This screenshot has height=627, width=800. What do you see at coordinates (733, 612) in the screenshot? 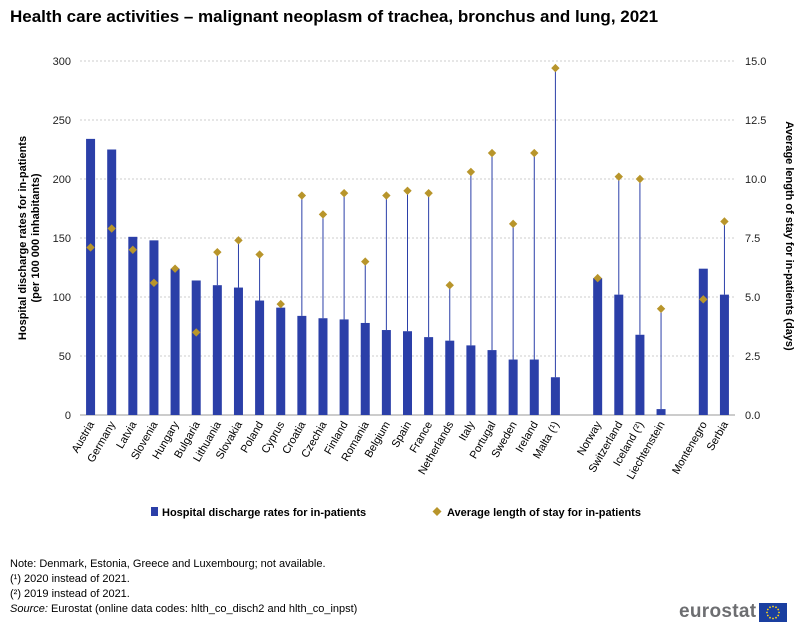
I see `eurostat-logo: eurostat` at bounding box center [733, 612].